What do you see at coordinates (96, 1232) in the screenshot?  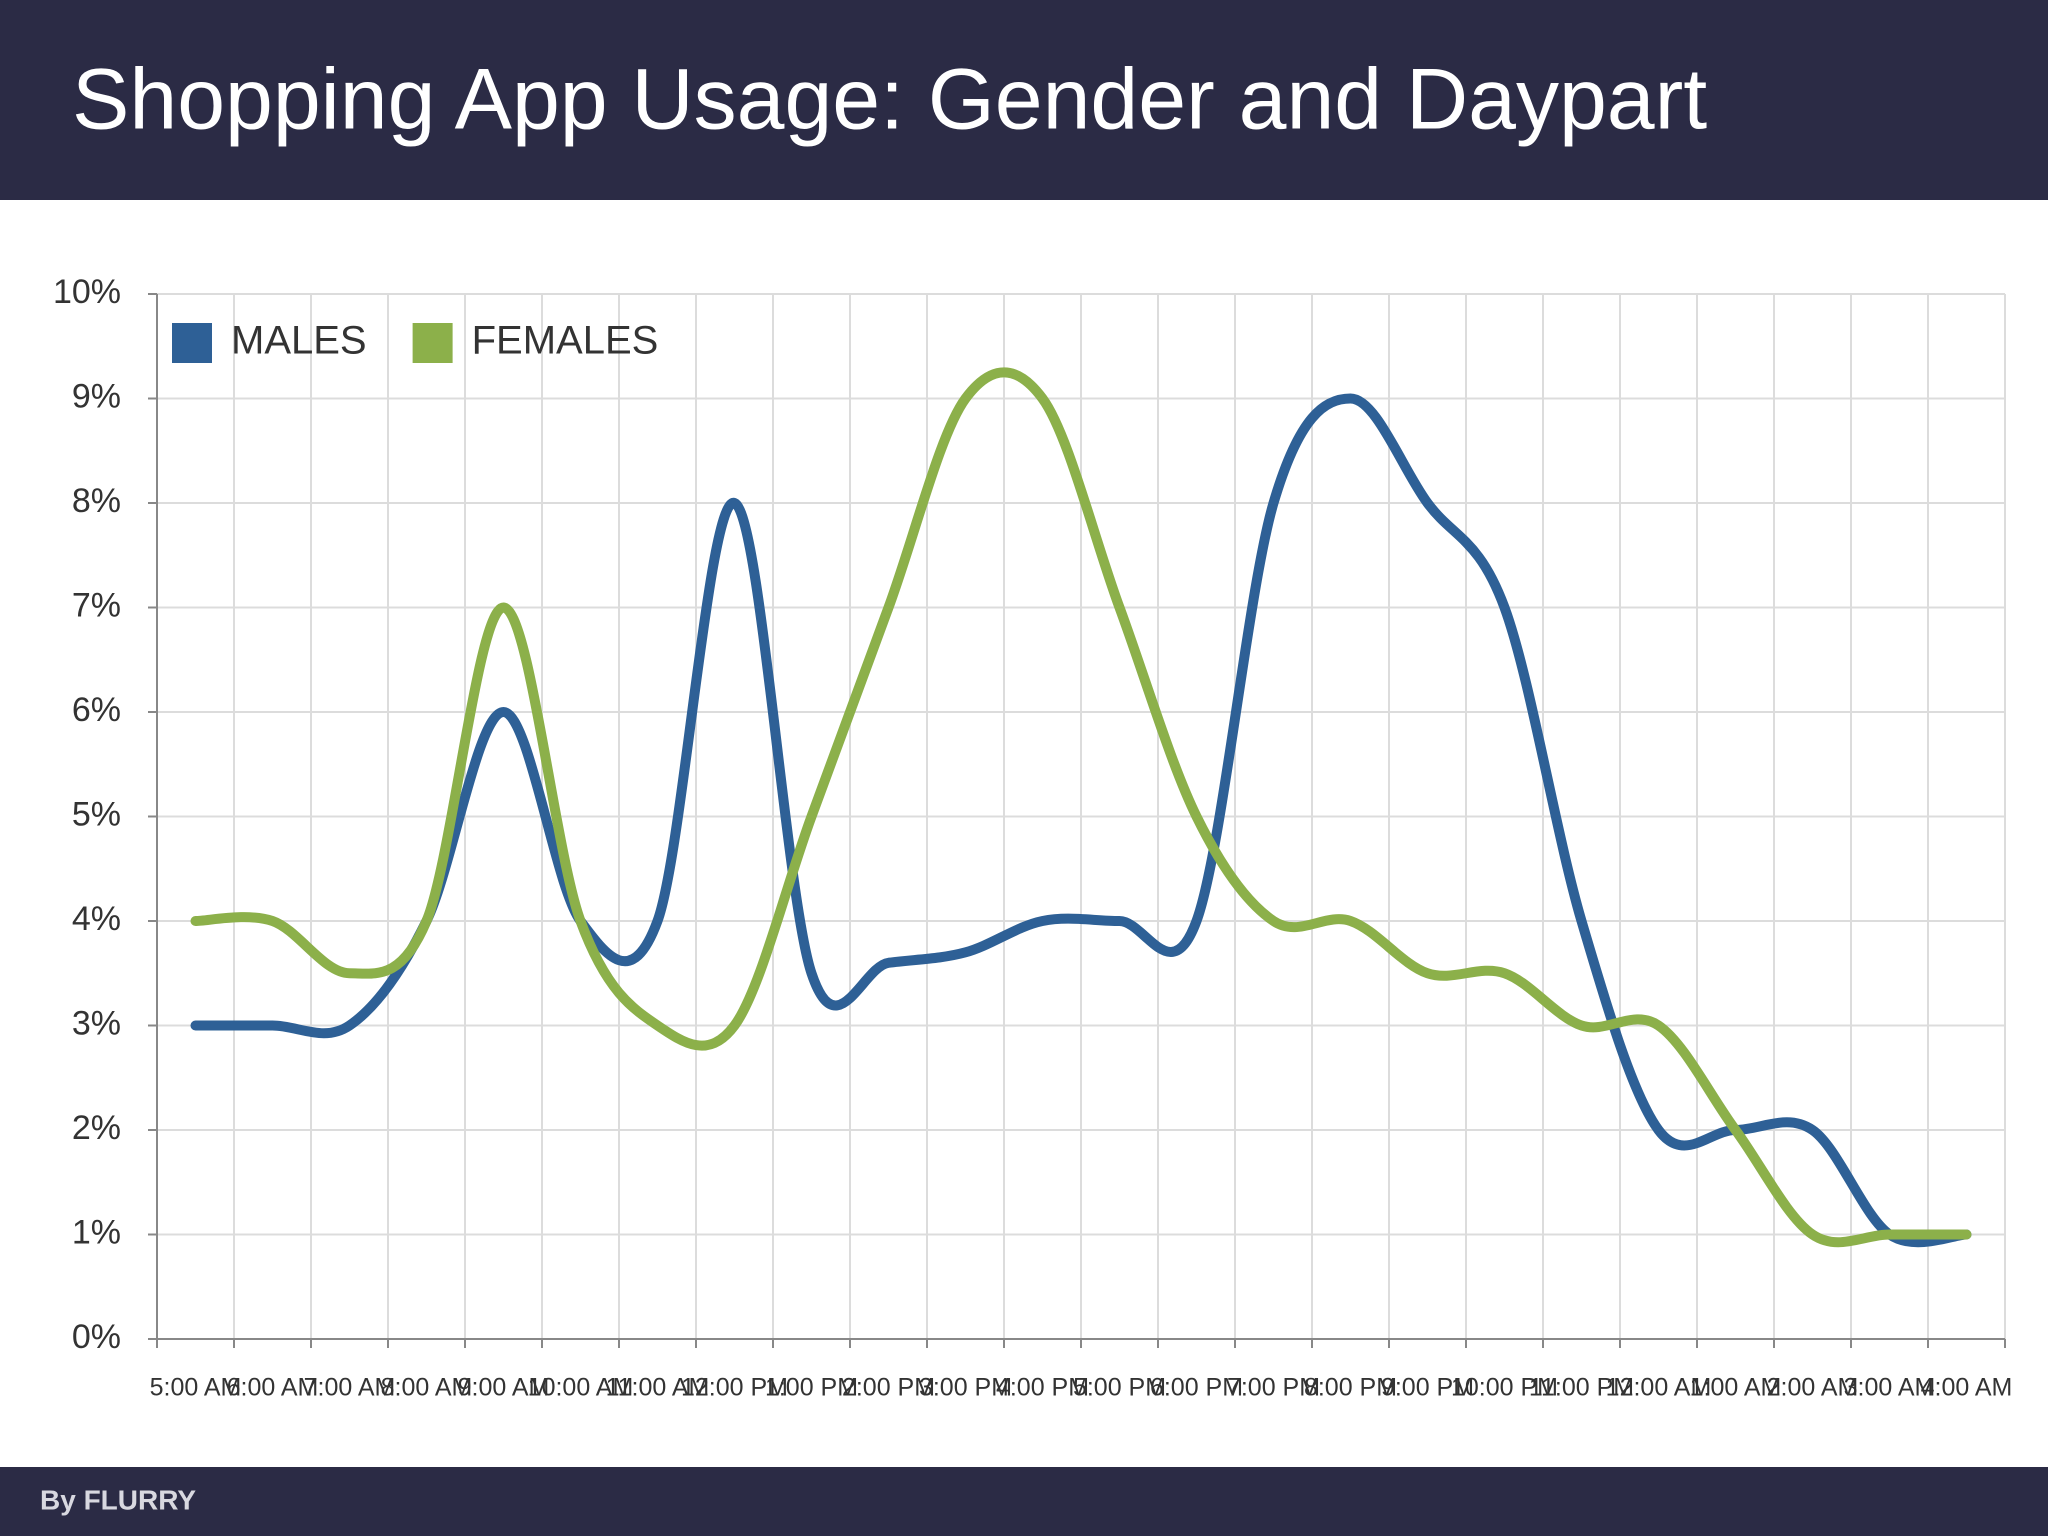 I see `y-tick-label: 1%` at bounding box center [96, 1232].